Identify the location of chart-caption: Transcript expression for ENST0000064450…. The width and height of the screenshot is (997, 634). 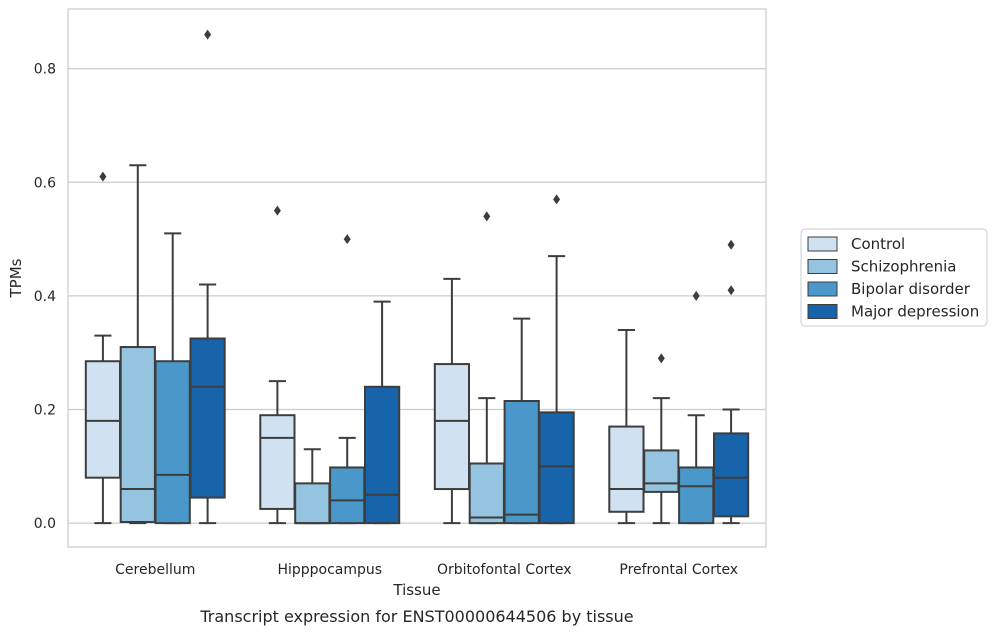
(416, 616).